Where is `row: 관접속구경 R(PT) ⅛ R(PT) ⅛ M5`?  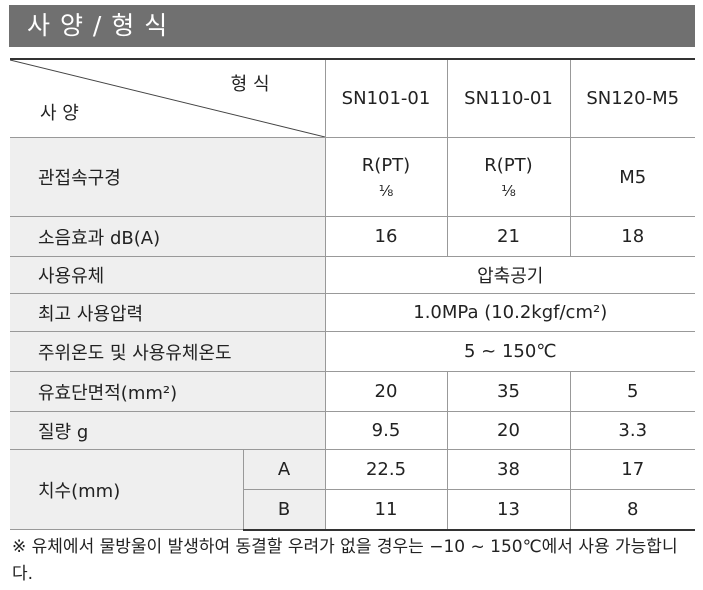 row: 관접속구경 R(PT) ⅛ R(PT) ⅛ M5 is located at coordinates (352, 177).